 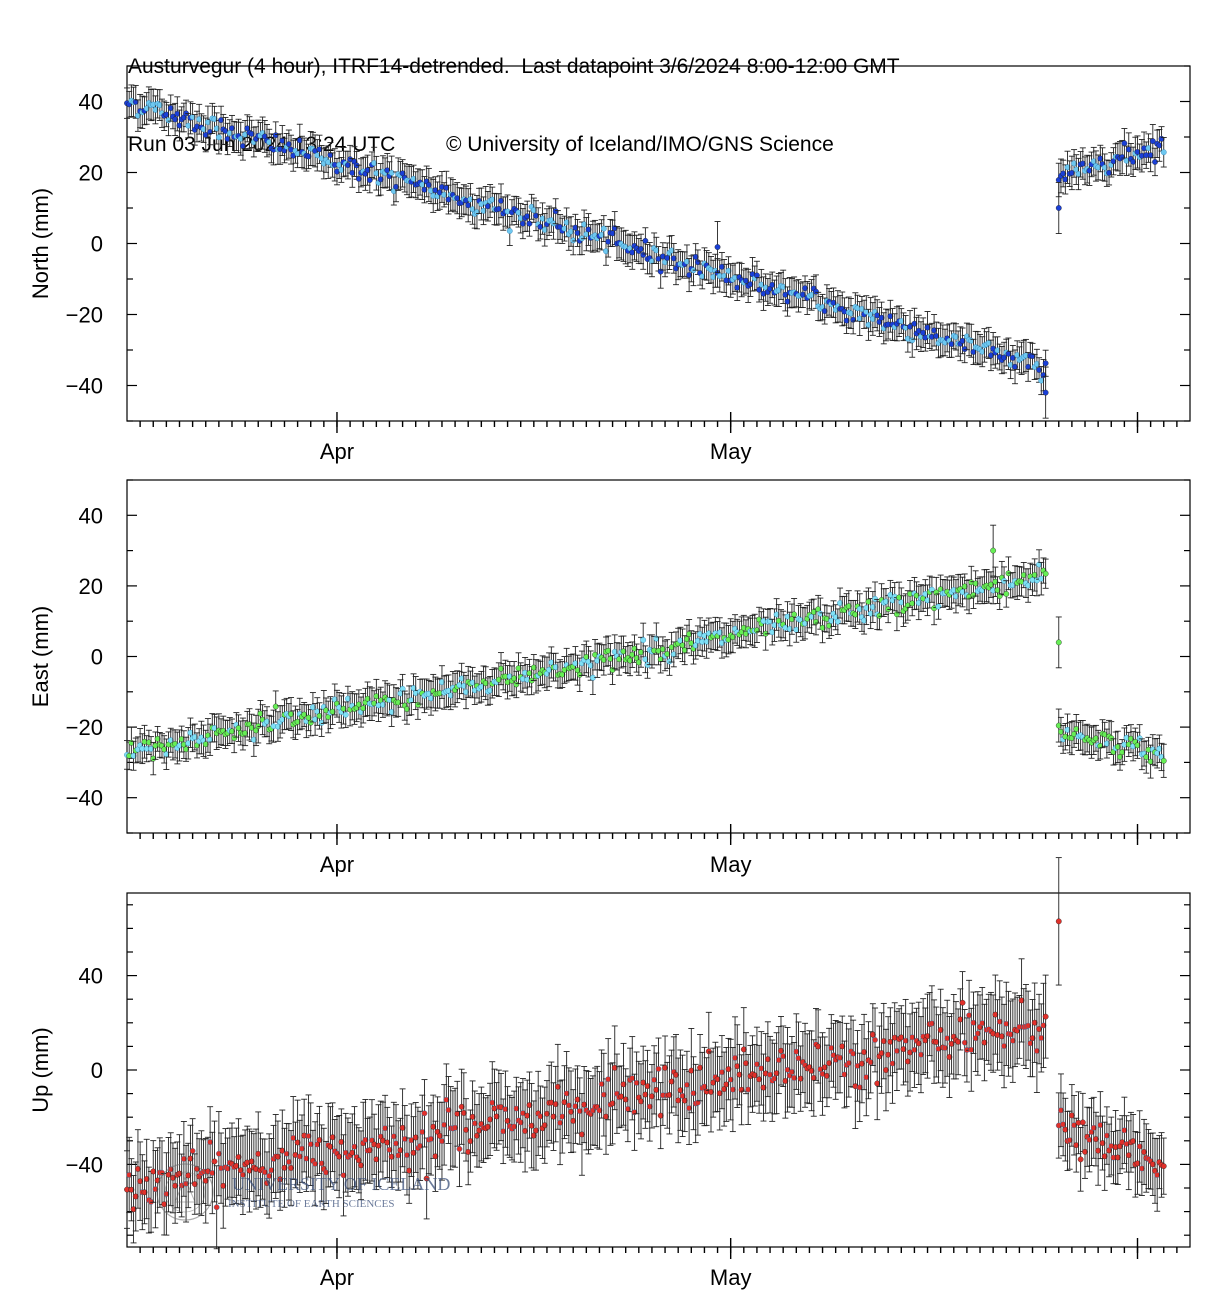 What do you see at coordinates (40, 656) in the screenshot?
I see `y-axis-title: East (mm)` at bounding box center [40, 656].